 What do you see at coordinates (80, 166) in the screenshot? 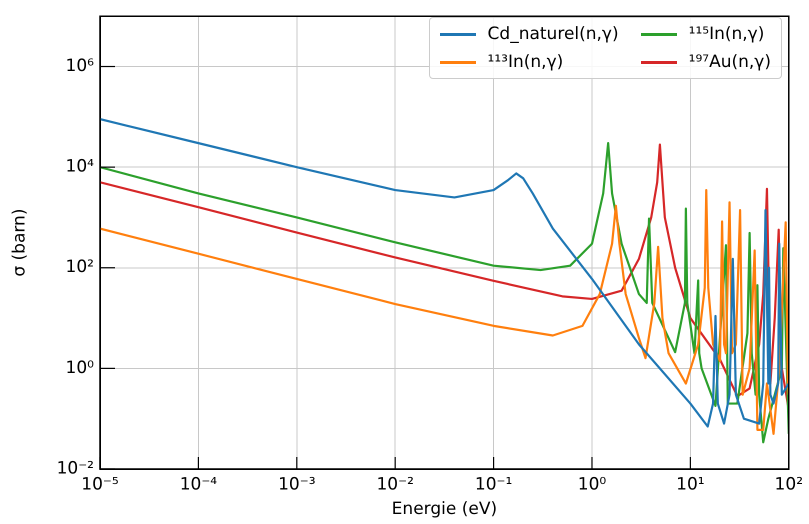
I see `y-tick-label: 10⁴` at bounding box center [80, 166].